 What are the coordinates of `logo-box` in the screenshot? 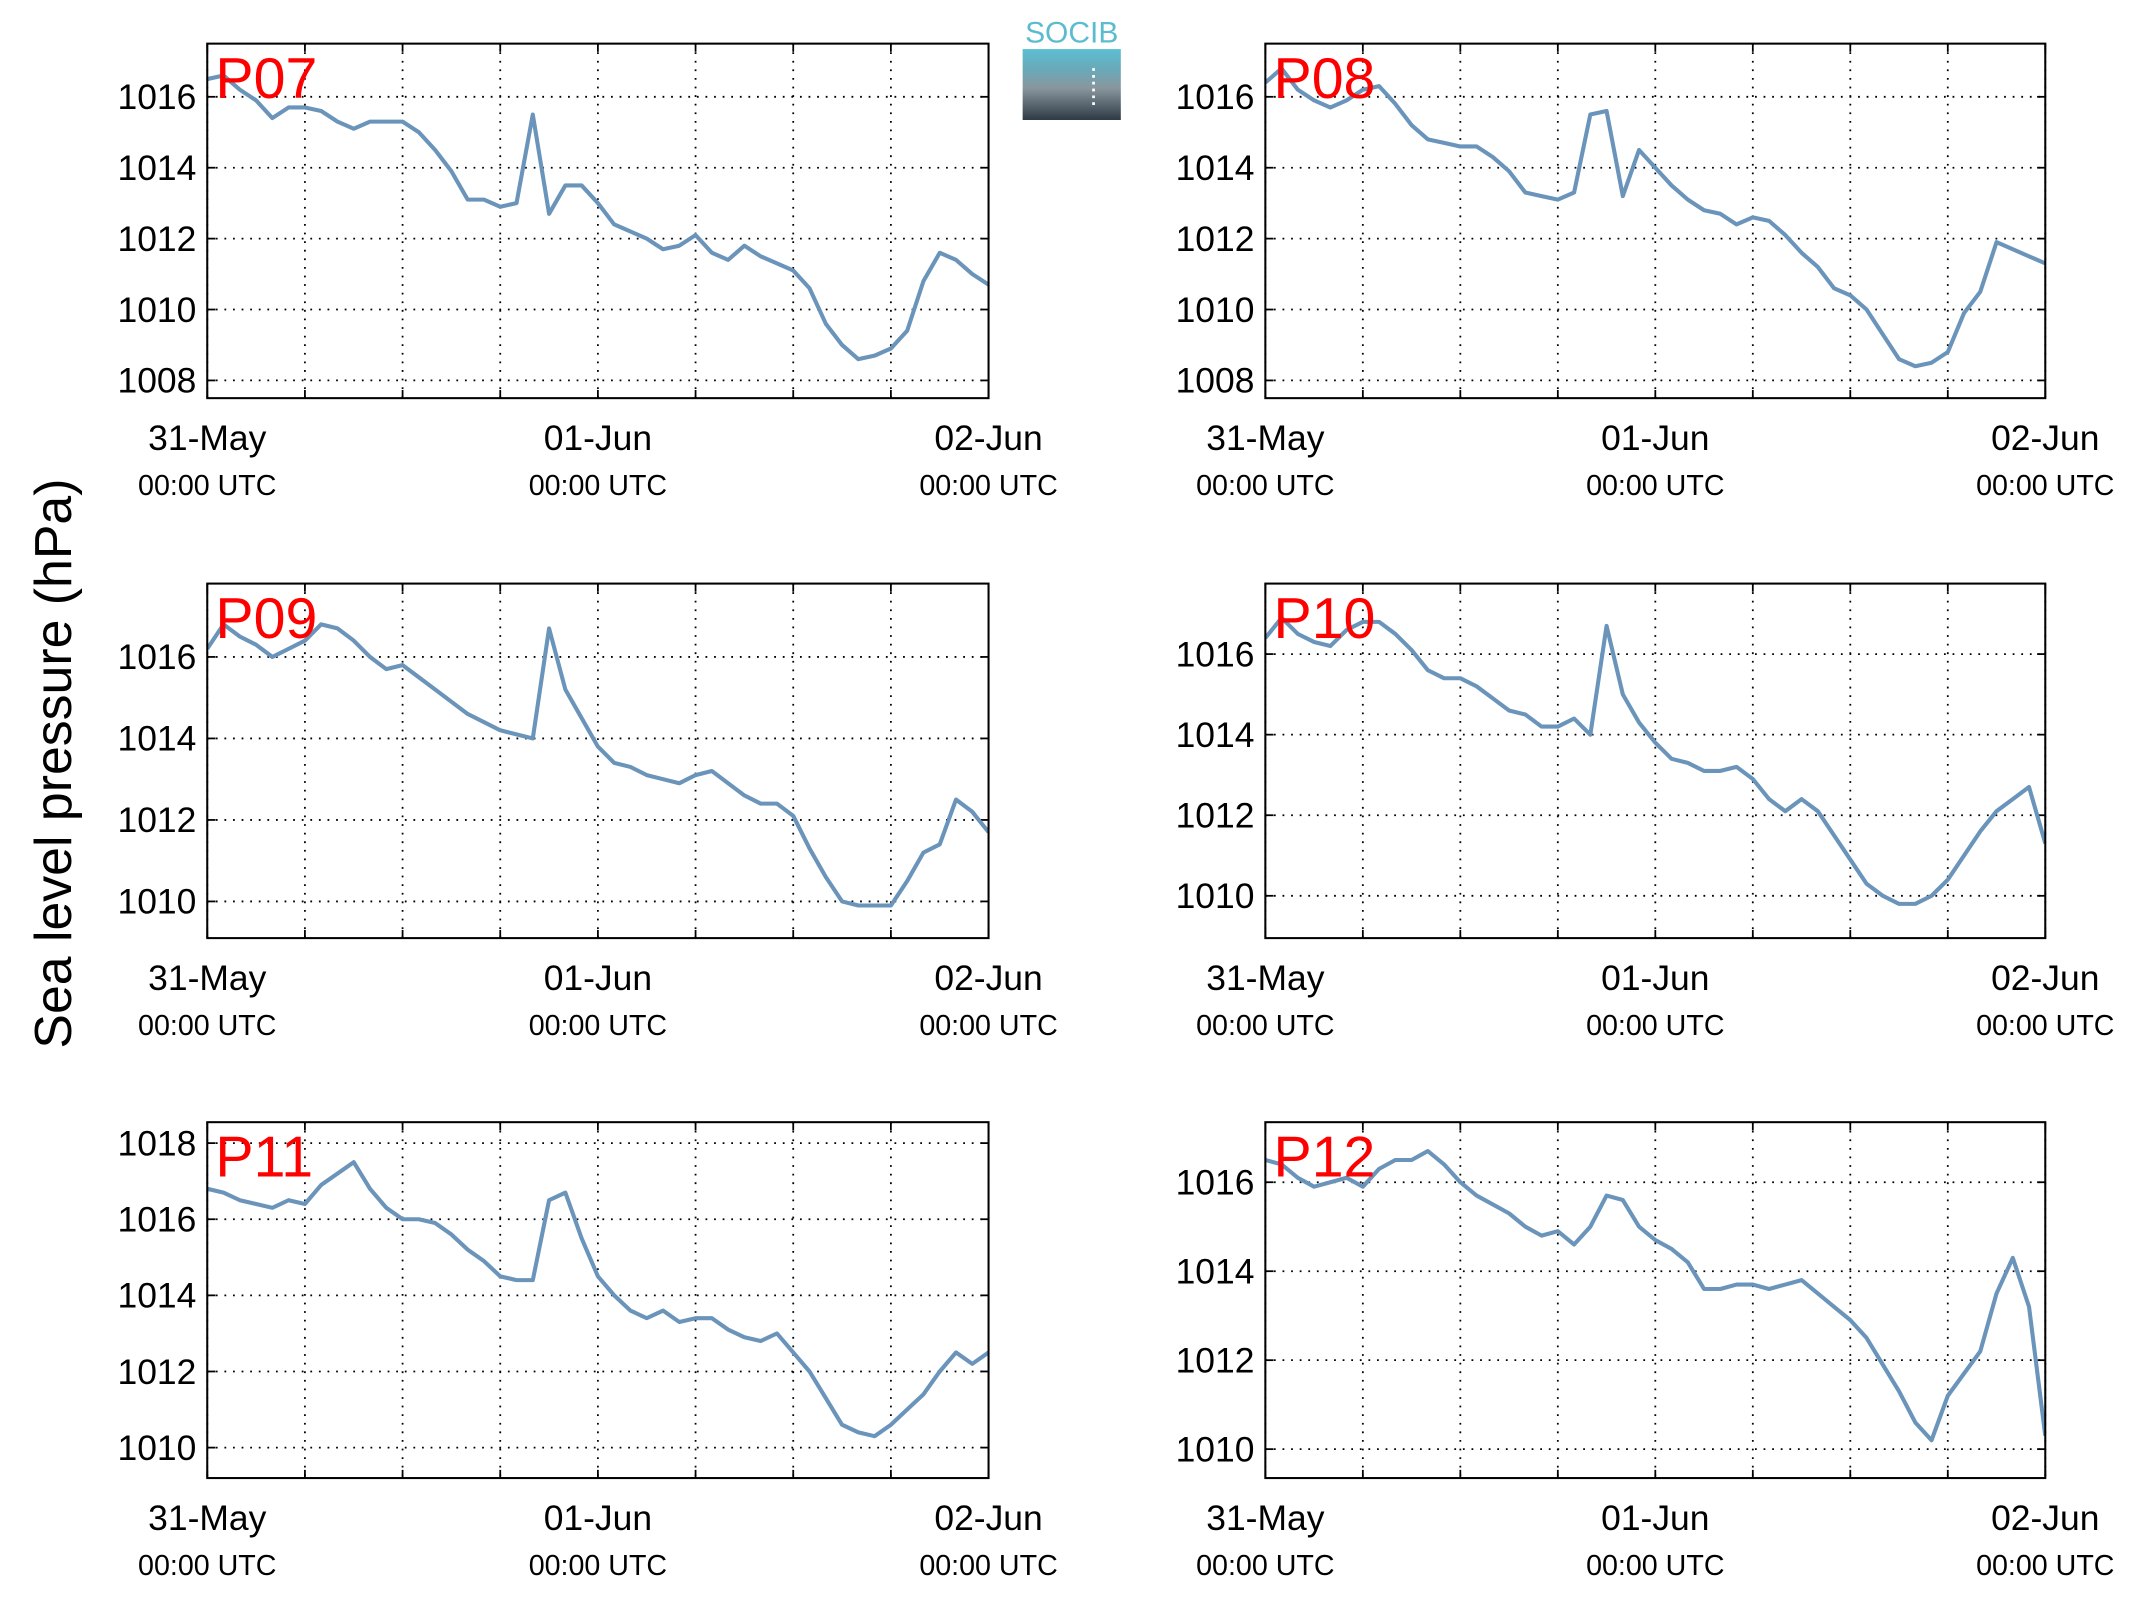 It's located at (1071, 84).